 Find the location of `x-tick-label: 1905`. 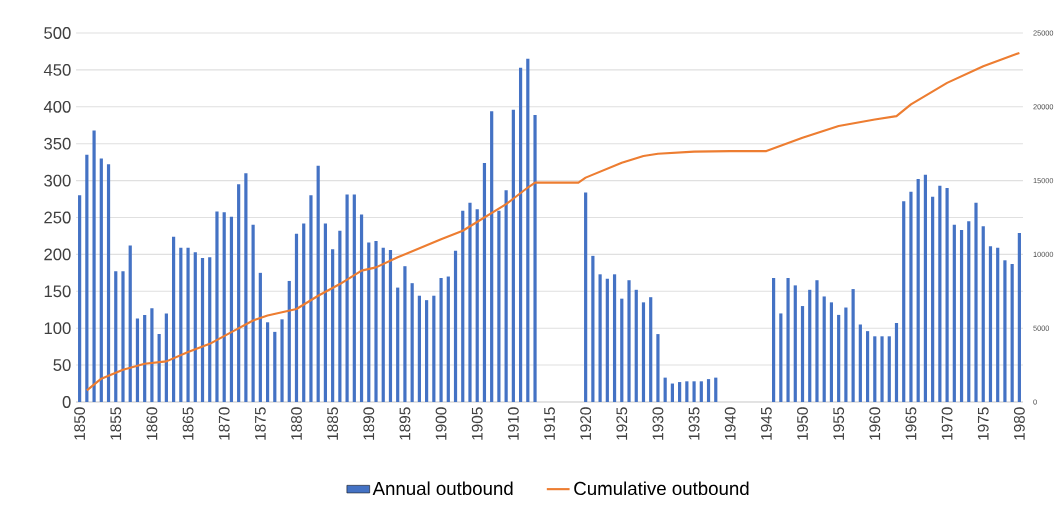

x-tick-label: 1905 is located at coordinates (477, 423).